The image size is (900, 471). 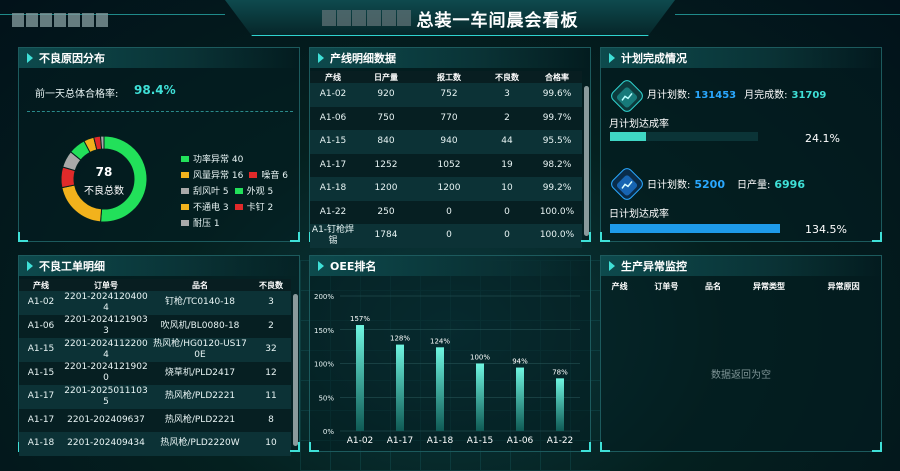 What do you see at coordinates (446, 95) in the screenshot?
I see `table-row: A1-02 920 752 3 99.6%` at bounding box center [446, 95].